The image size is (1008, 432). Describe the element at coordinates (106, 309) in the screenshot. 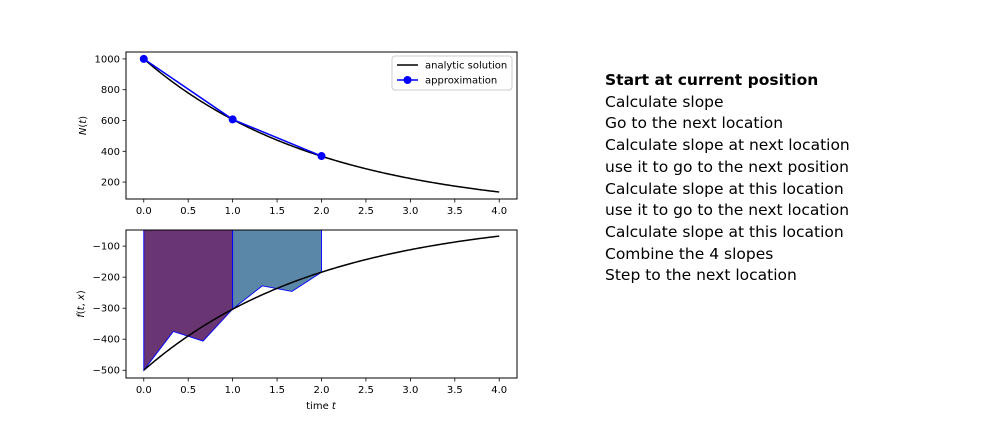

I see `y-tick-label: −300` at that location.